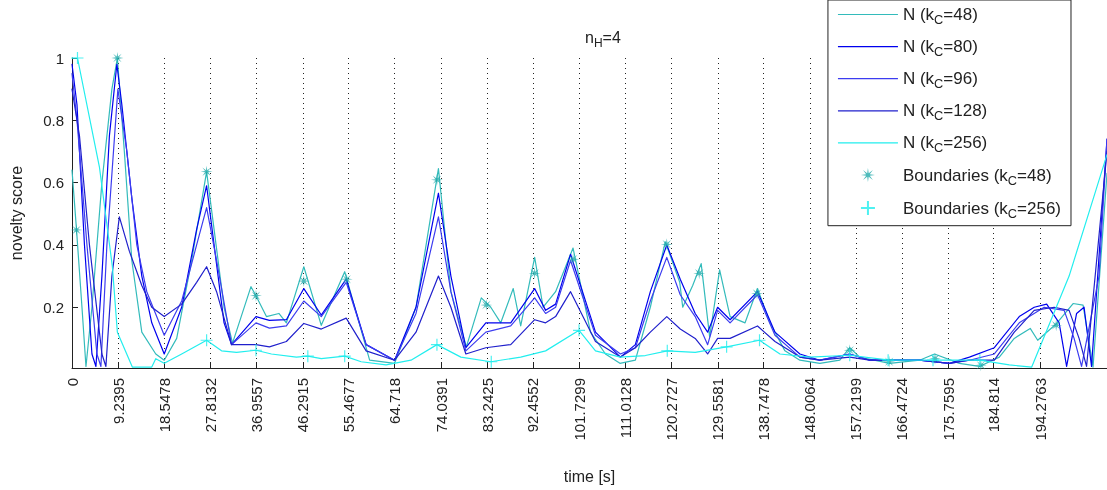 The height and width of the screenshot is (490, 1107). What do you see at coordinates (349, 405) in the screenshot?
I see `x-tick-label: 55.4677` at bounding box center [349, 405].